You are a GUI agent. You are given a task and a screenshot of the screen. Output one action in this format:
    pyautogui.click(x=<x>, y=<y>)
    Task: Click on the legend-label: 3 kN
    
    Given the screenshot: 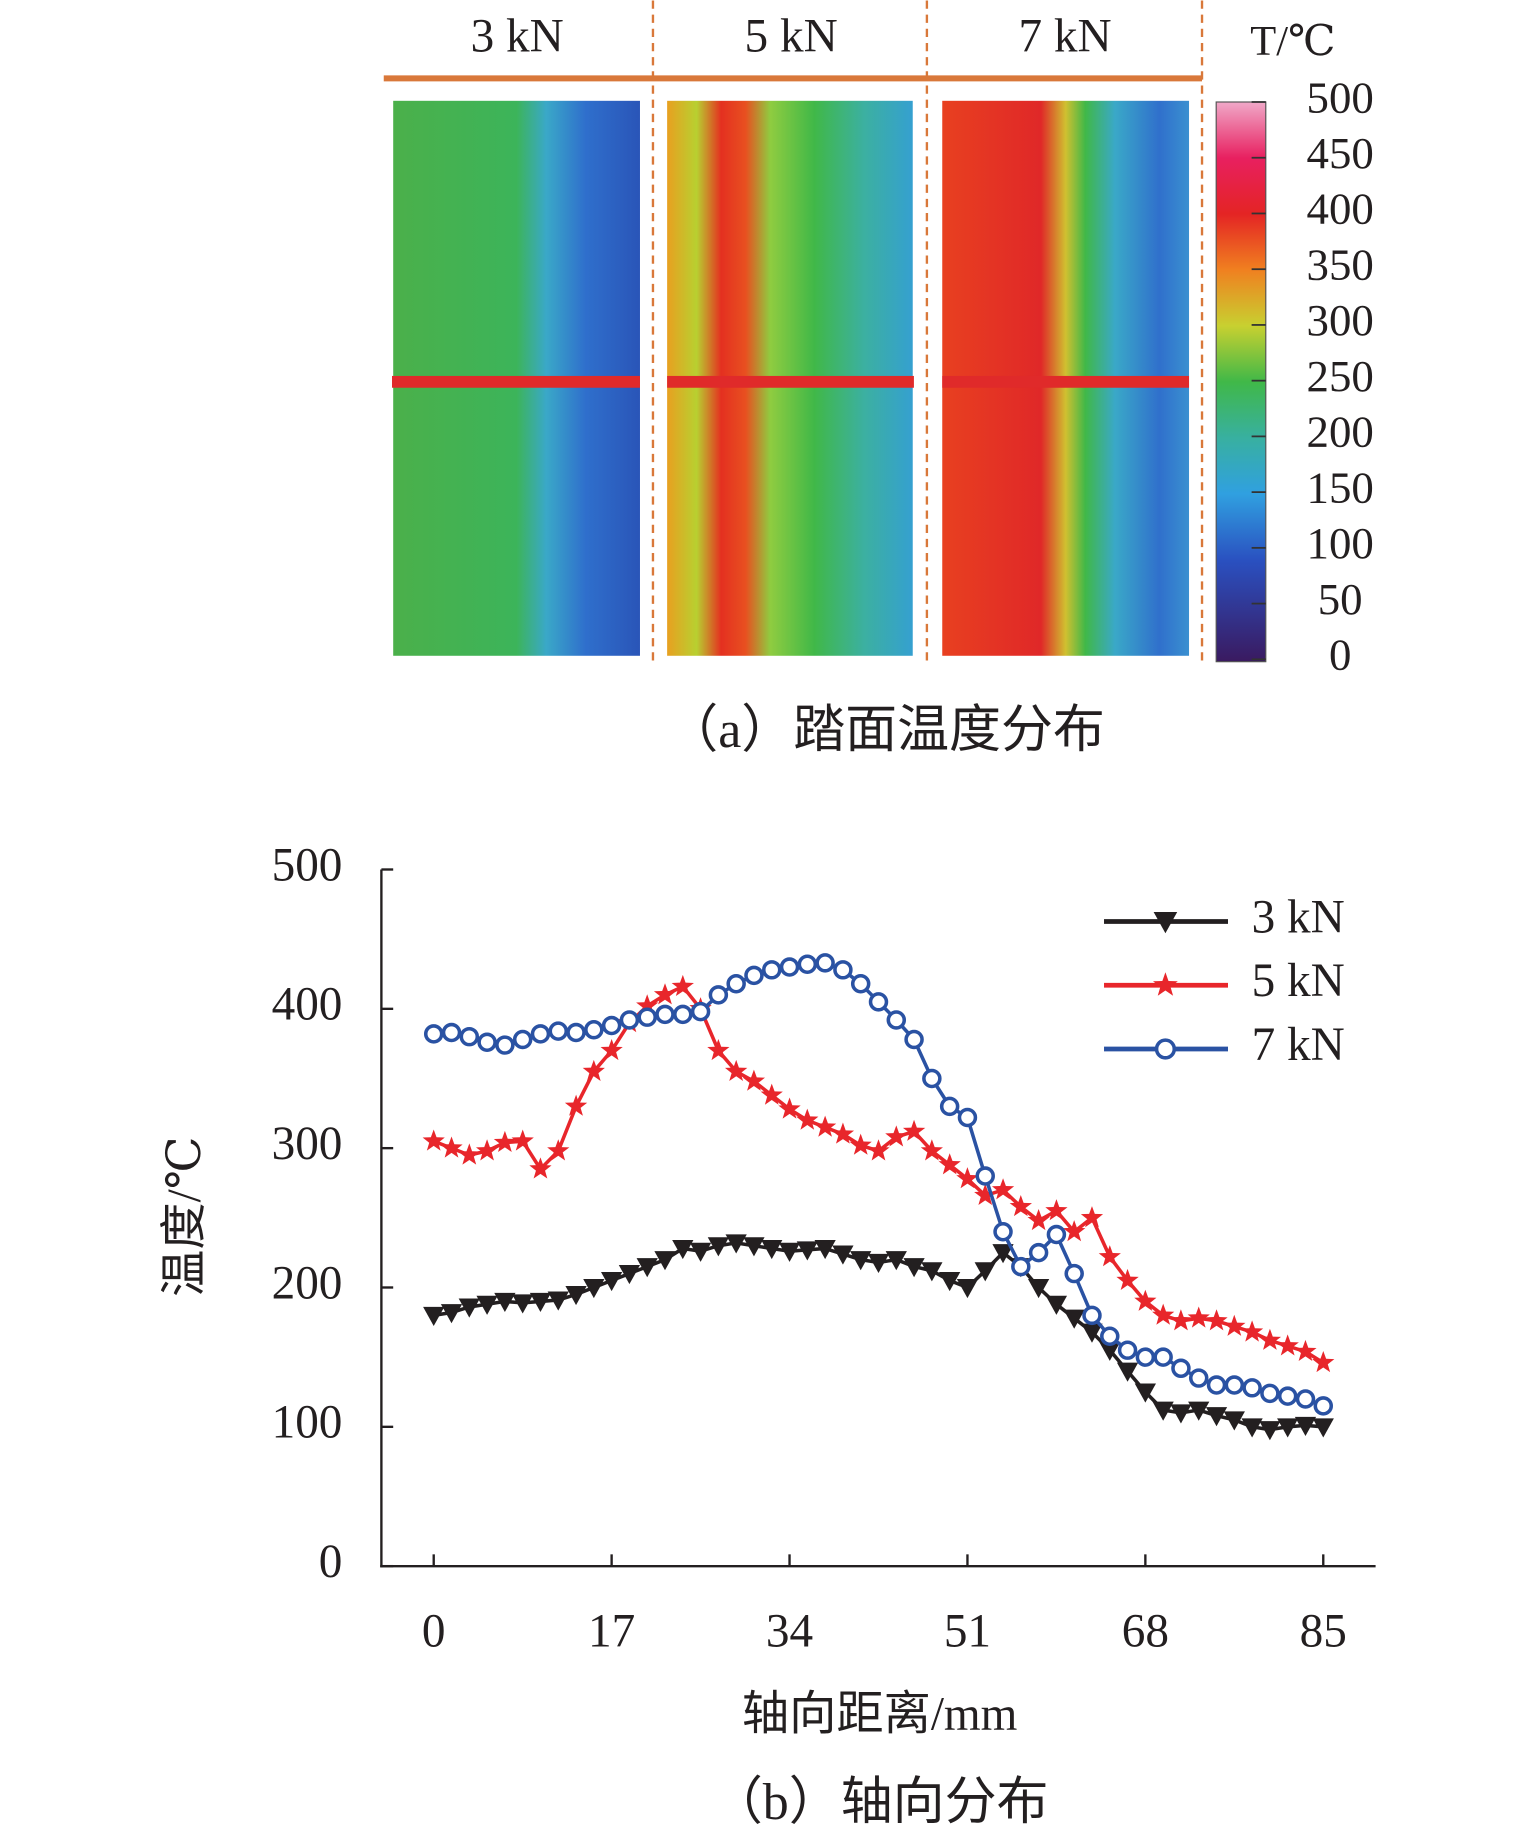 What is the action you would take?
    pyautogui.click(x=1298, y=917)
    